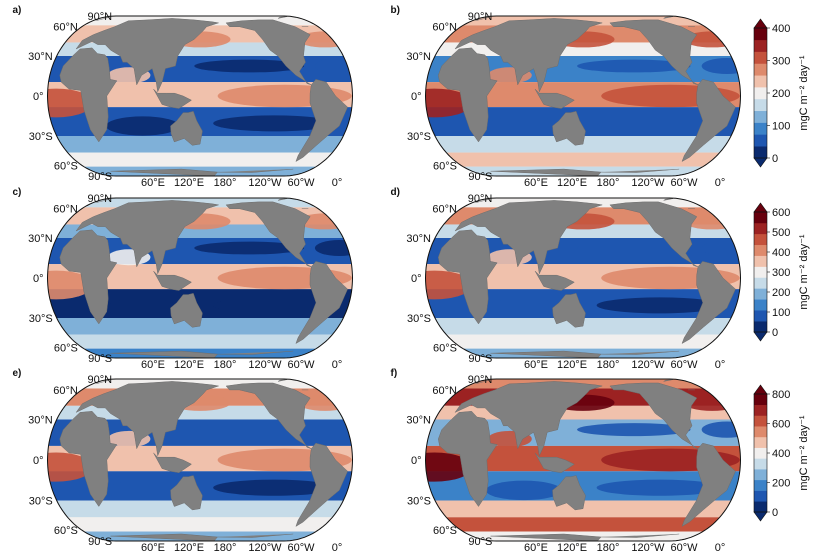  Describe the element at coordinates (781, 127) in the screenshot. I see `colorbar-tick-label: 100` at that location.